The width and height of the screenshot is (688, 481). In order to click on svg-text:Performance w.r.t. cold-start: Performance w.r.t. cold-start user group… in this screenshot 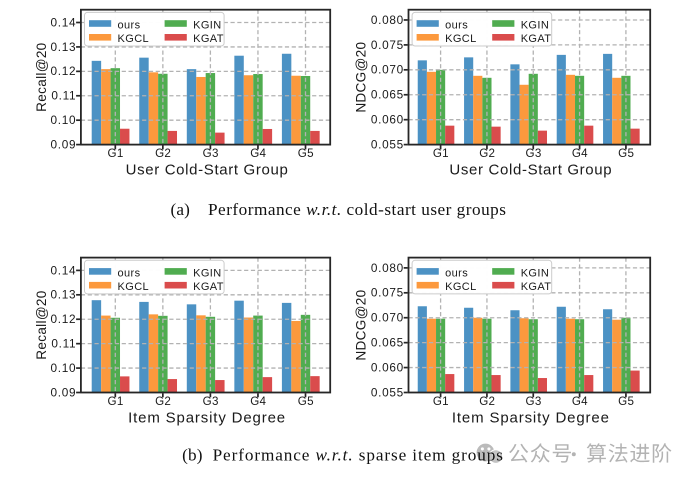, I will do `click(357, 209)`.